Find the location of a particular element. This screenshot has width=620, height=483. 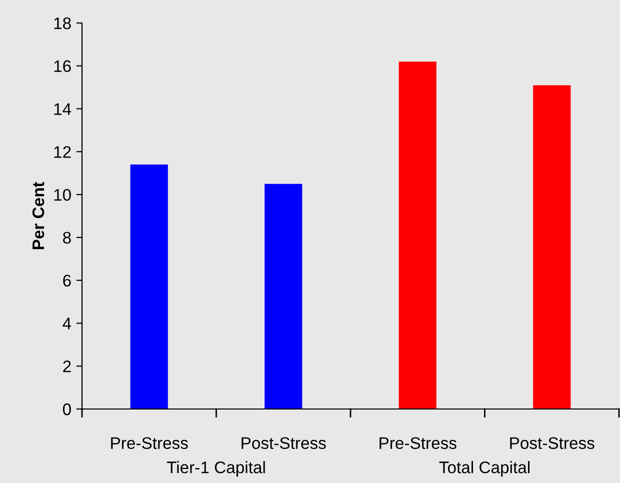

y-tick-label: 14 is located at coordinates (63, 109).